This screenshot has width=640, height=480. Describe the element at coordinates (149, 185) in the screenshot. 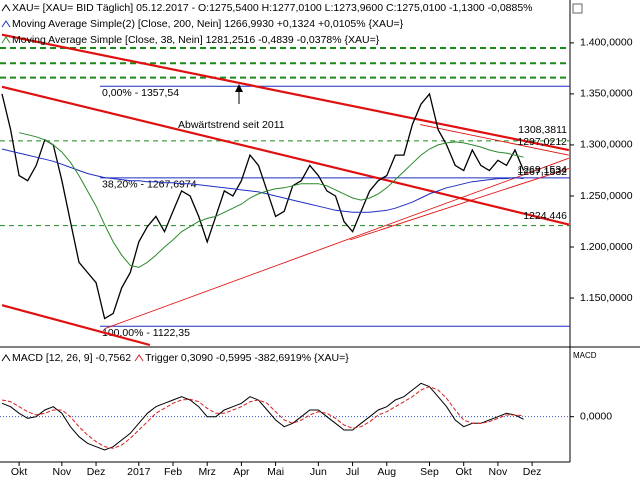

I see `fib-label: 38,20% - 1267,6974` at that location.